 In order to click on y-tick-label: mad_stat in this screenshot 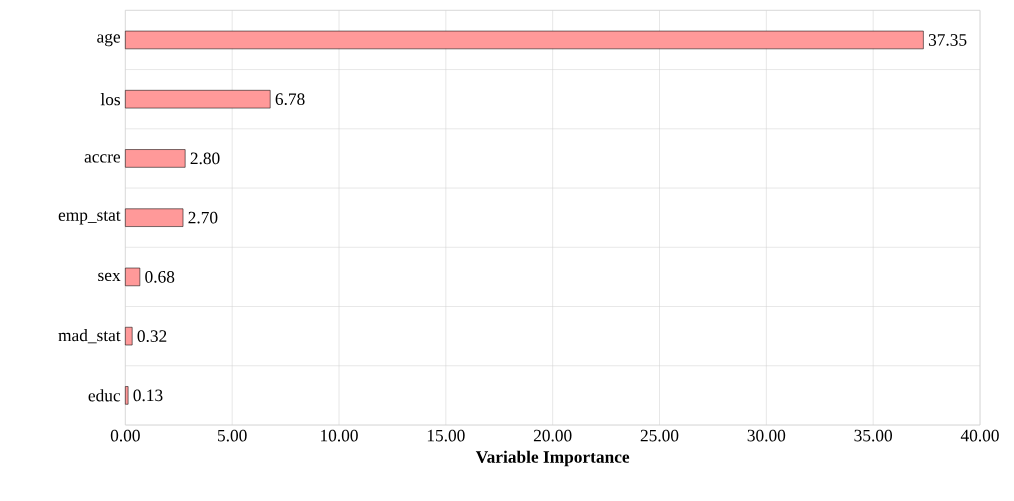, I will do `click(89, 336)`.